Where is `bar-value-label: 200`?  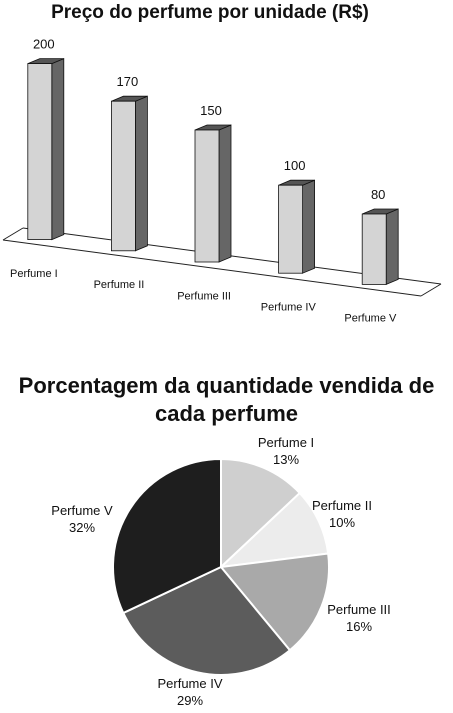
bar-value-label: 200 is located at coordinates (44, 44).